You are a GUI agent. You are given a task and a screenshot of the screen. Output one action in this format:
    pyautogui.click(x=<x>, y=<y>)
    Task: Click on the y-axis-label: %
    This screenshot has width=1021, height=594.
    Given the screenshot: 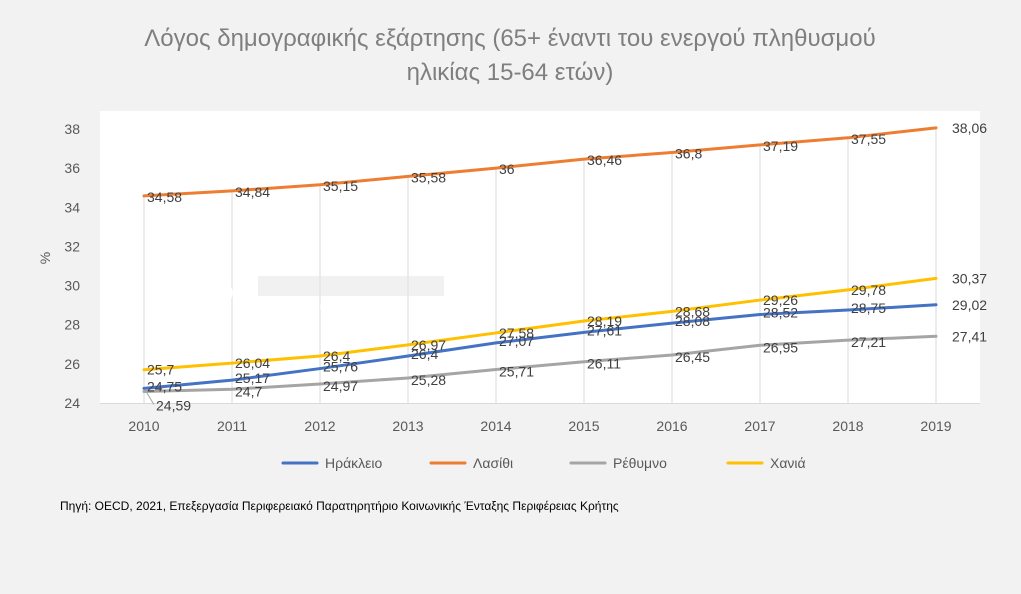 What is the action you would take?
    pyautogui.click(x=45, y=258)
    